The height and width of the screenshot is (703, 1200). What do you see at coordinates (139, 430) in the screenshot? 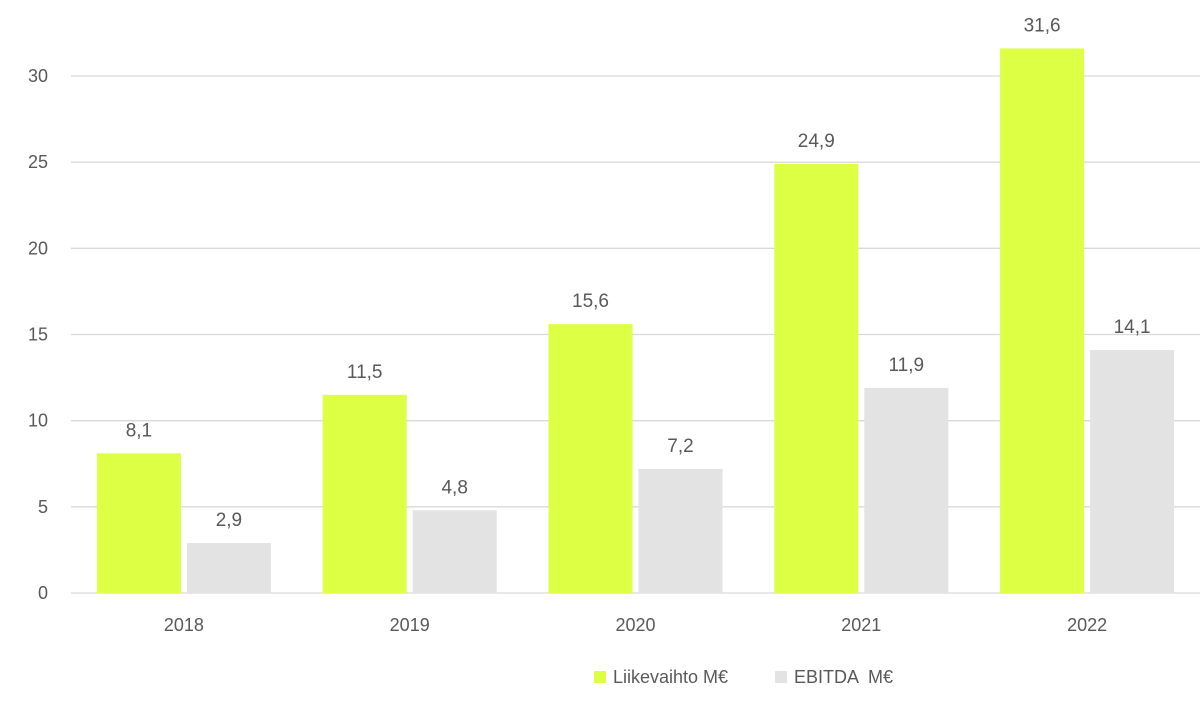
I see `data-label: 8,1` at bounding box center [139, 430].